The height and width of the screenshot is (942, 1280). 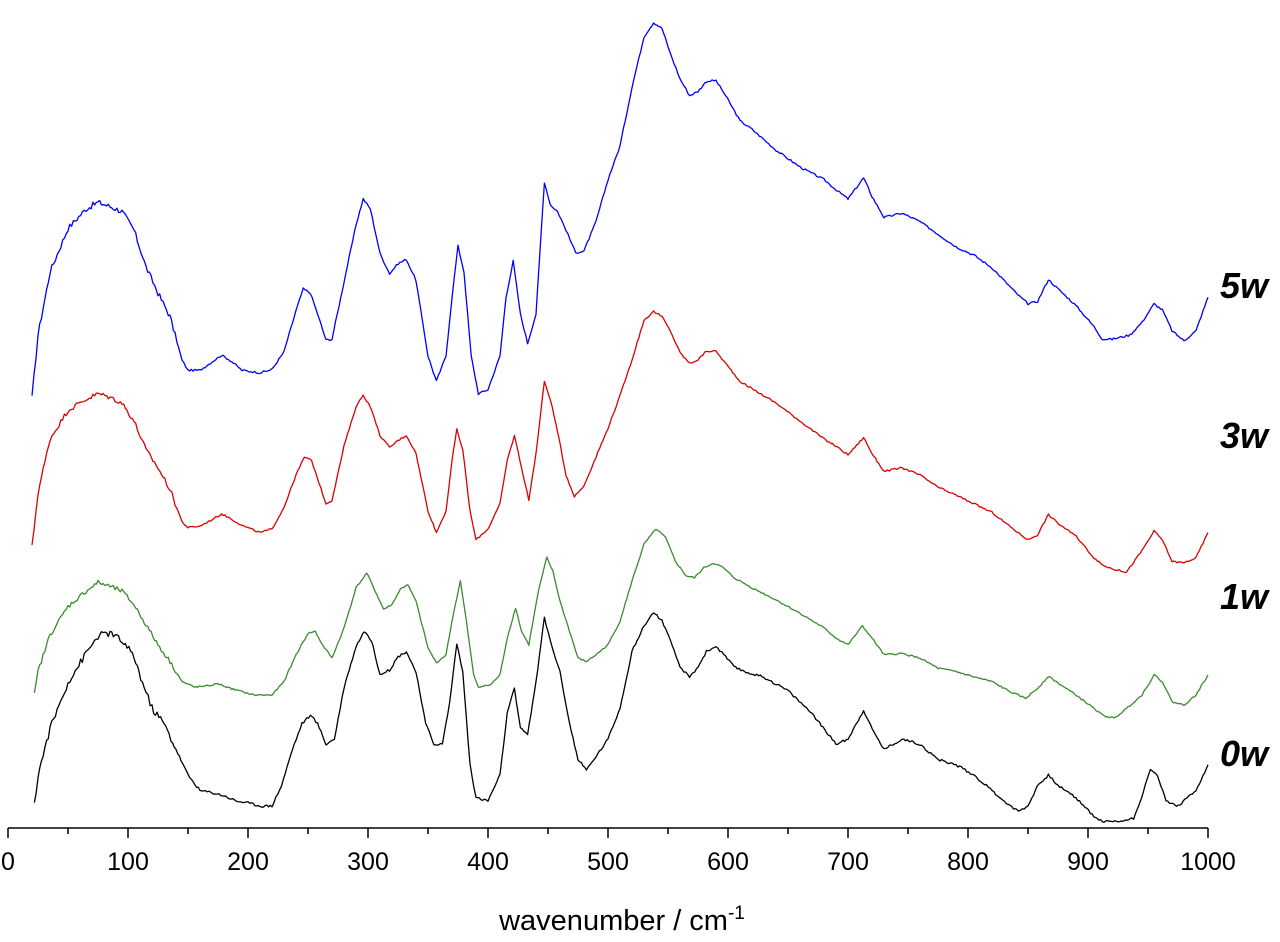 I want to click on x-axis-tick-labels: 0 100 200 300 400 500 600 700 800 900 1000, so click(x=618, y=862).